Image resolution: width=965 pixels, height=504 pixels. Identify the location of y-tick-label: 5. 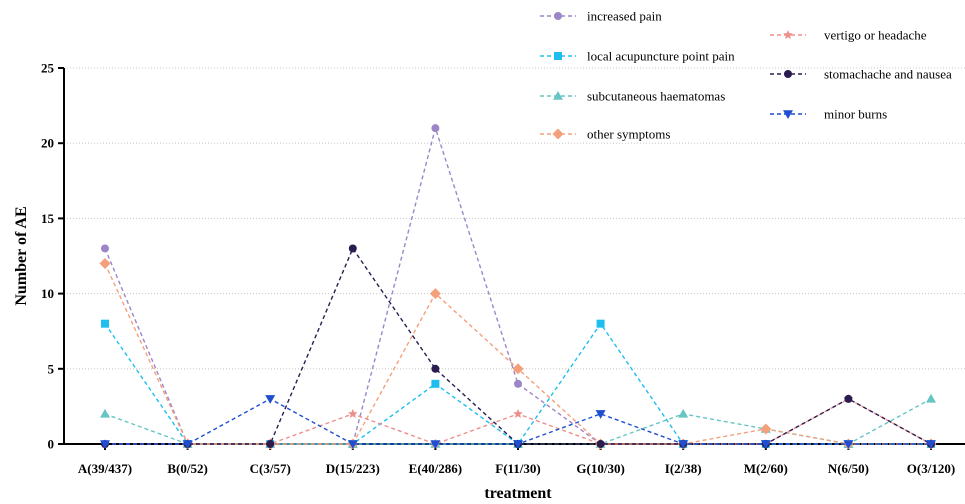
(51, 368).